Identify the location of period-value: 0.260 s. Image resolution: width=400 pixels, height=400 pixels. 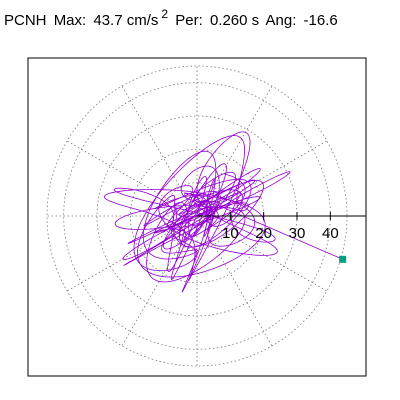
(234, 20).